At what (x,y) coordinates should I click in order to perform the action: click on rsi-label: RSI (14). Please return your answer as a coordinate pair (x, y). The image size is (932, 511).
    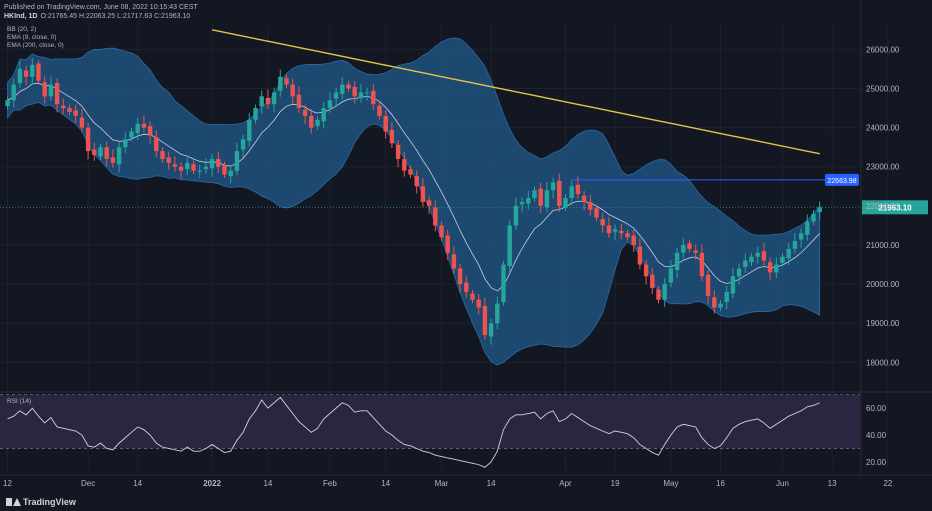
    Looking at the image, I should click on (19, 401).